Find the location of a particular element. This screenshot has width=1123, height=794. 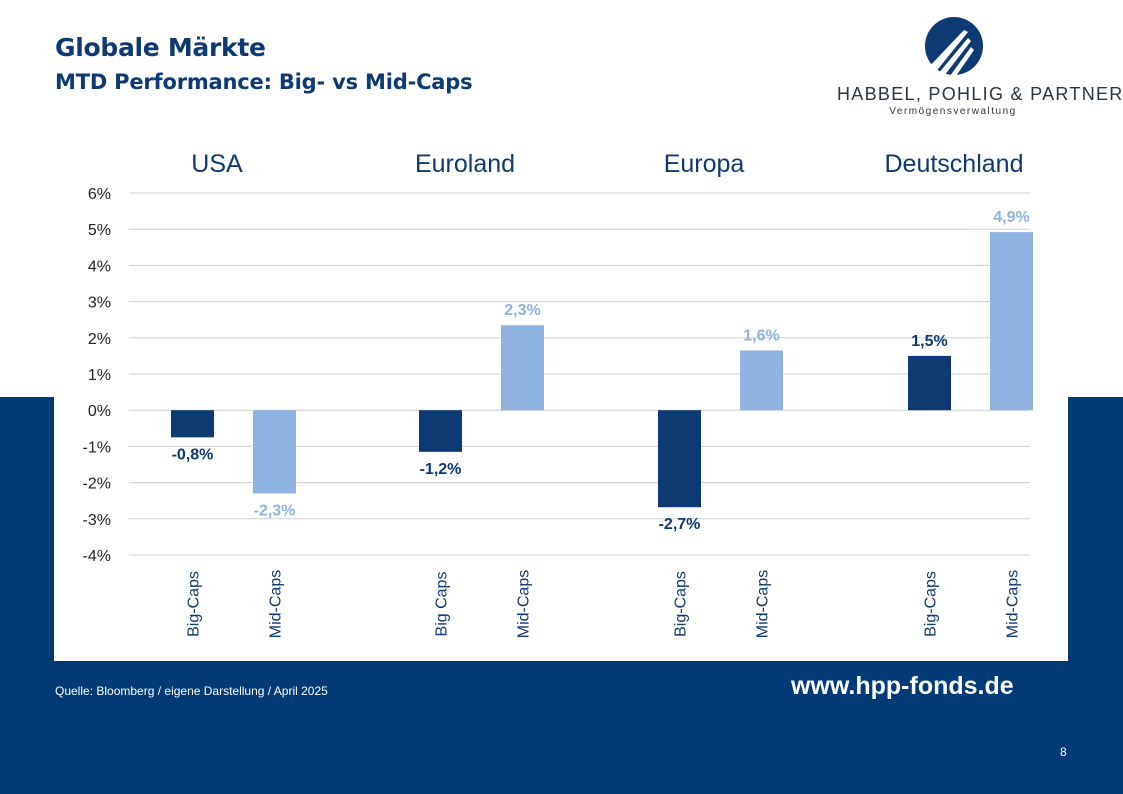

y-tick-label: -4% is located at coordinates (97, 556).